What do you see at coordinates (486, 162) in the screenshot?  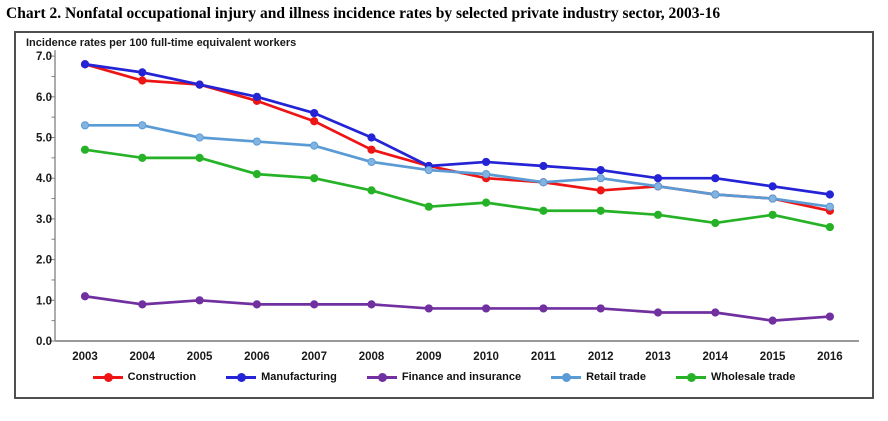 I see `data-point-manufacturing-2010` at bounding box center [486, 162].